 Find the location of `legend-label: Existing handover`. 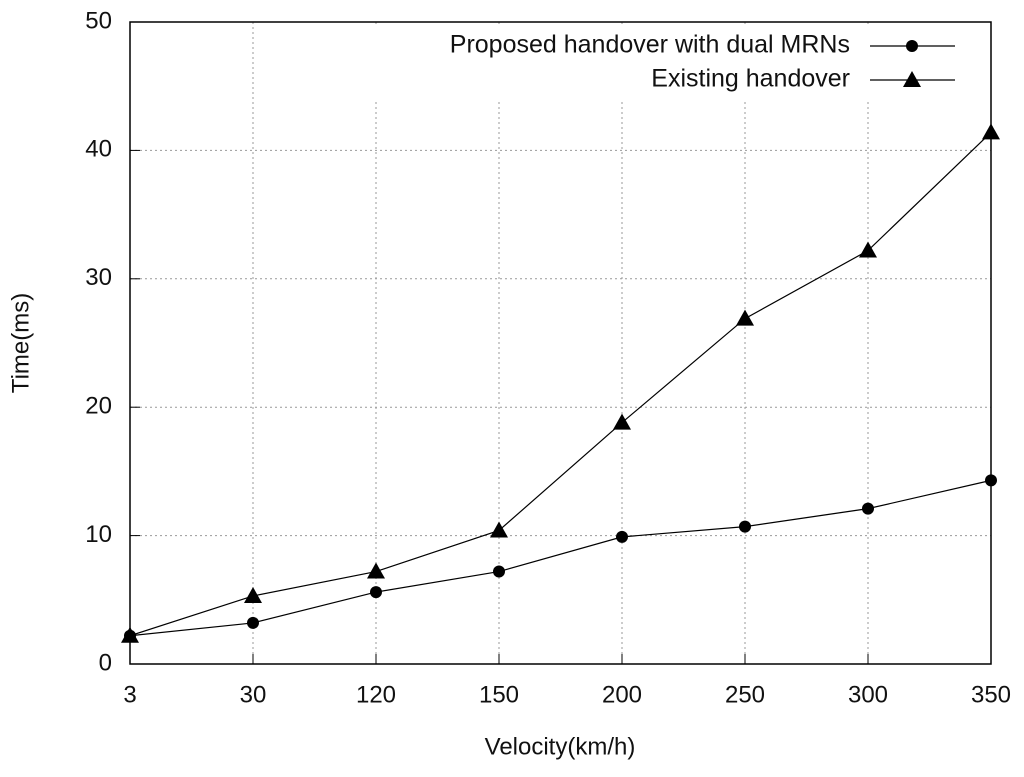

legend-label: Existing handover is located at coordinates (750, 79).